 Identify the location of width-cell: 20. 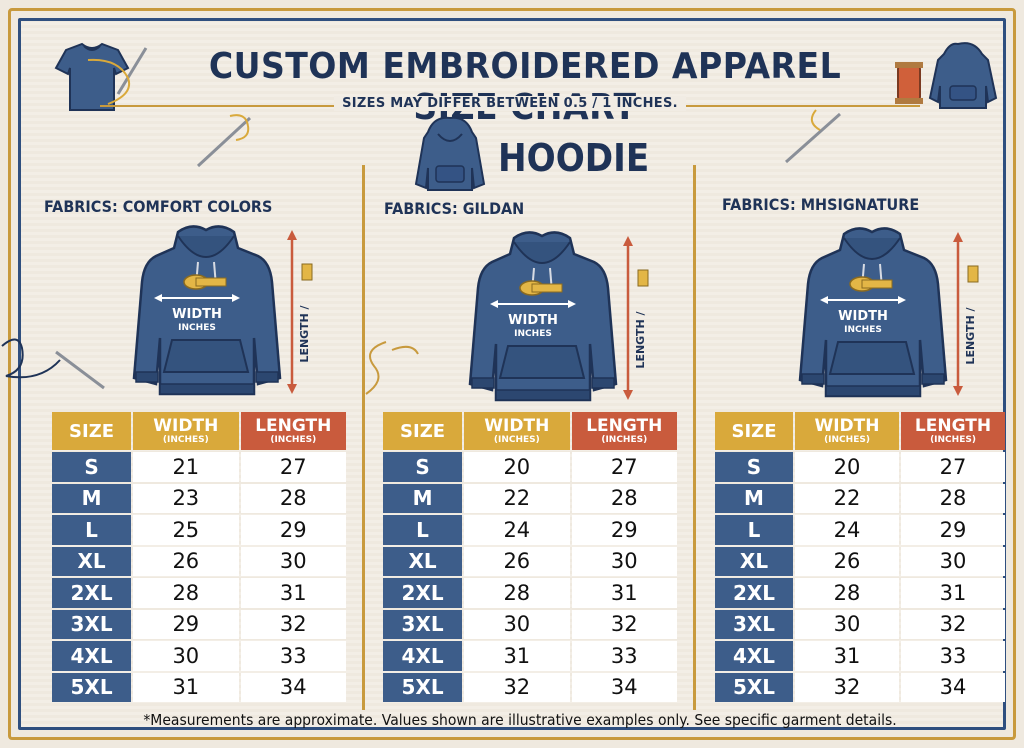
(517, 467).